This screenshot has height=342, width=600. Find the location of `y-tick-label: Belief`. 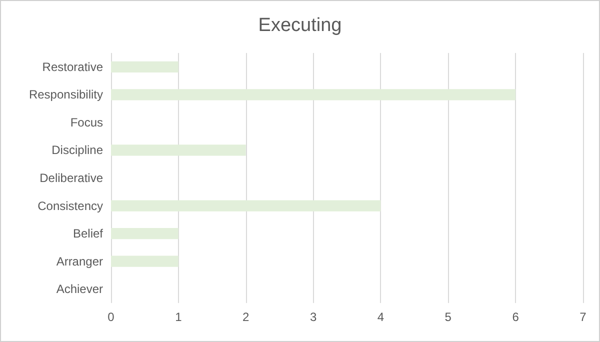

y-tick-label: Belief is located at coordinates (88, 233).